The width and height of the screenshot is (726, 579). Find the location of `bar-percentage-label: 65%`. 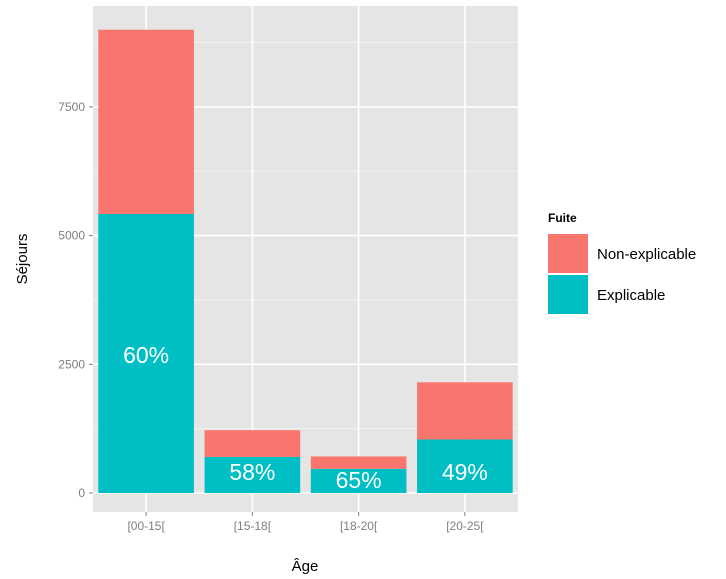

bar-percentage-label: 65% is located at coordinates (359, 480).